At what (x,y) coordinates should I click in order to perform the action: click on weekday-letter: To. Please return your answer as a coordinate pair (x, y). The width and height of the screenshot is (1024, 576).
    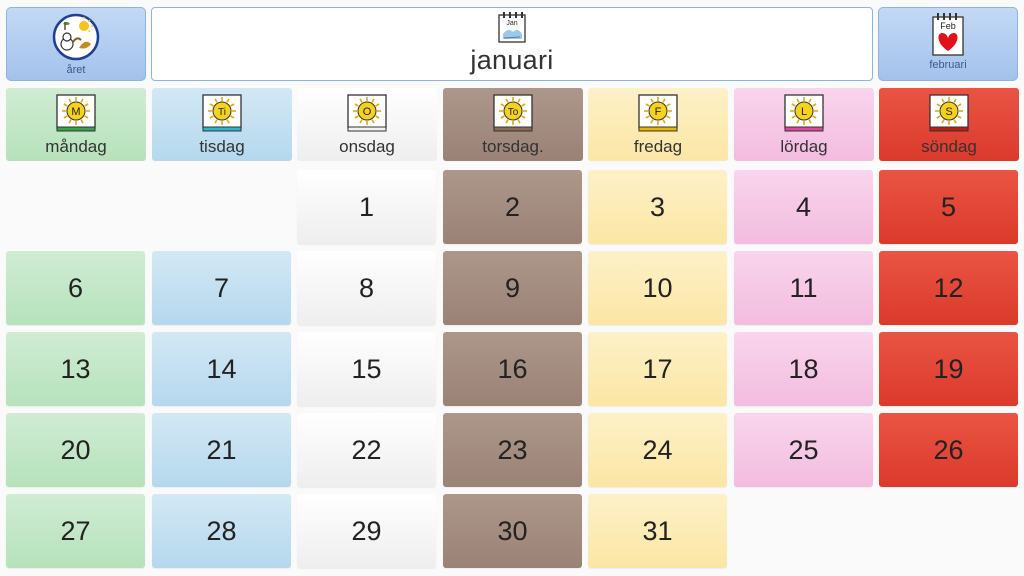
    Looking at the image, I should click on (513, 112).